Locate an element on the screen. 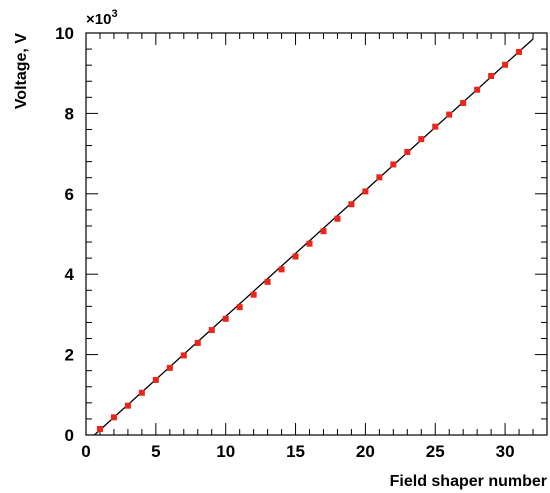  x-tick-label: 5 is located at coordinates (155, 451).